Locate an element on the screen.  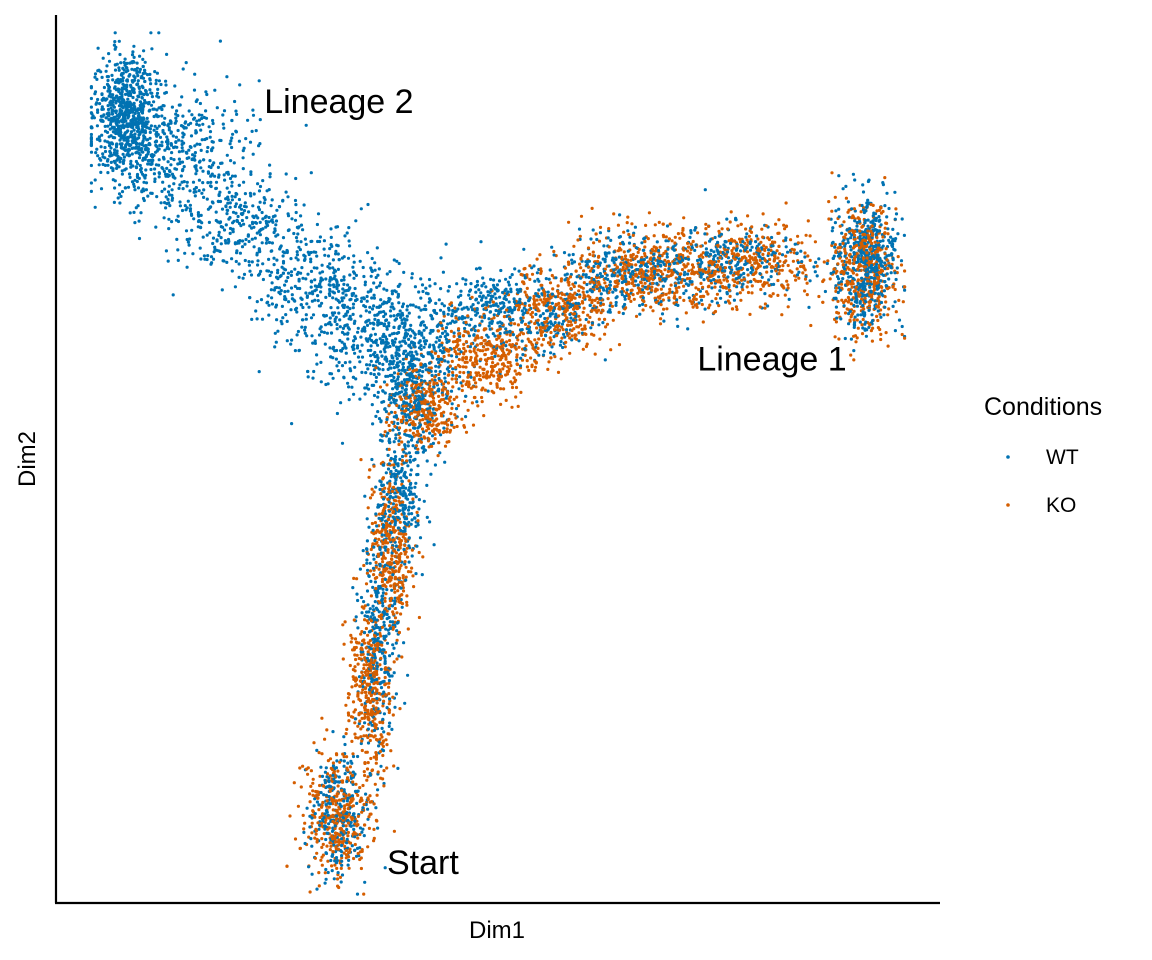
point-wt-1935 is located at coordinates (255, 238).